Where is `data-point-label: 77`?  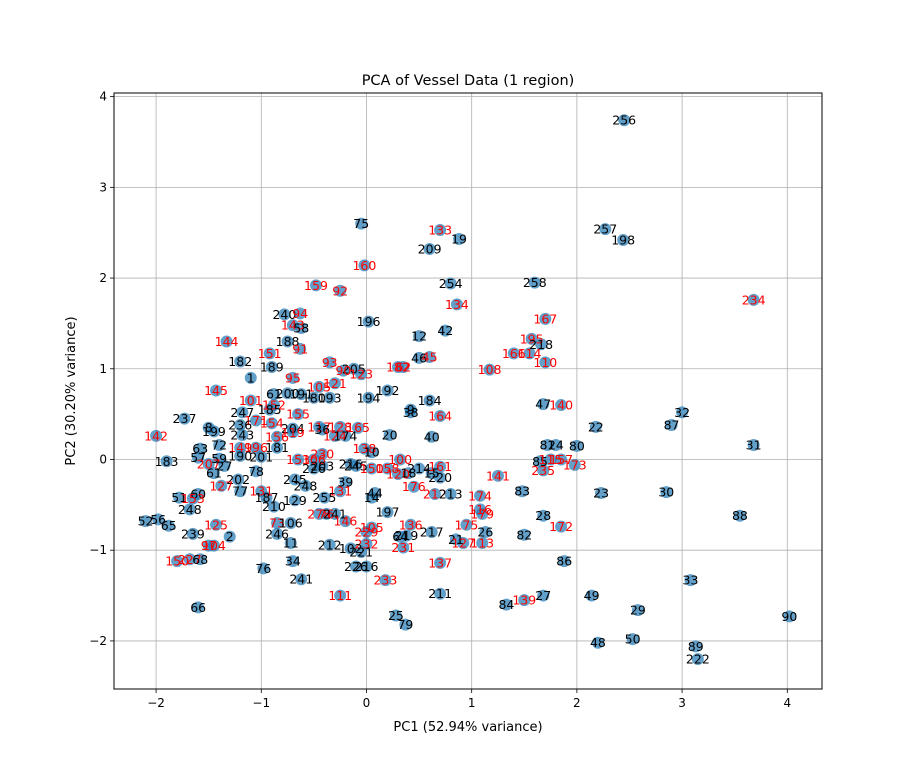
data-point-label: 77 is located at coordinates (240, 491).